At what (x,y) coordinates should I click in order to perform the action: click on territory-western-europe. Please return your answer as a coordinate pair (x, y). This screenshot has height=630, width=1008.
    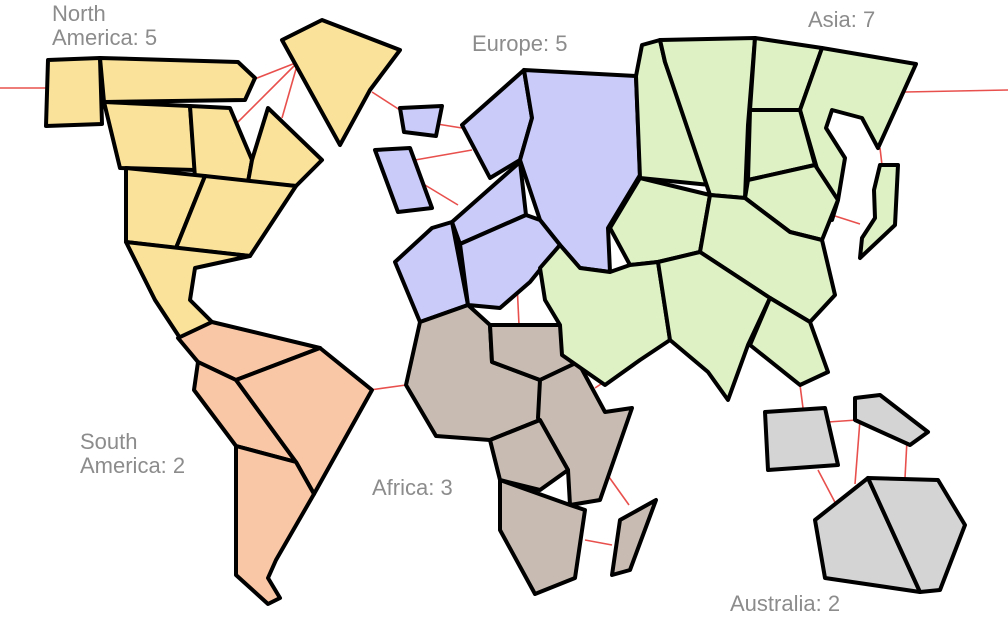
    Looking at the image, I should click on (431, 272).